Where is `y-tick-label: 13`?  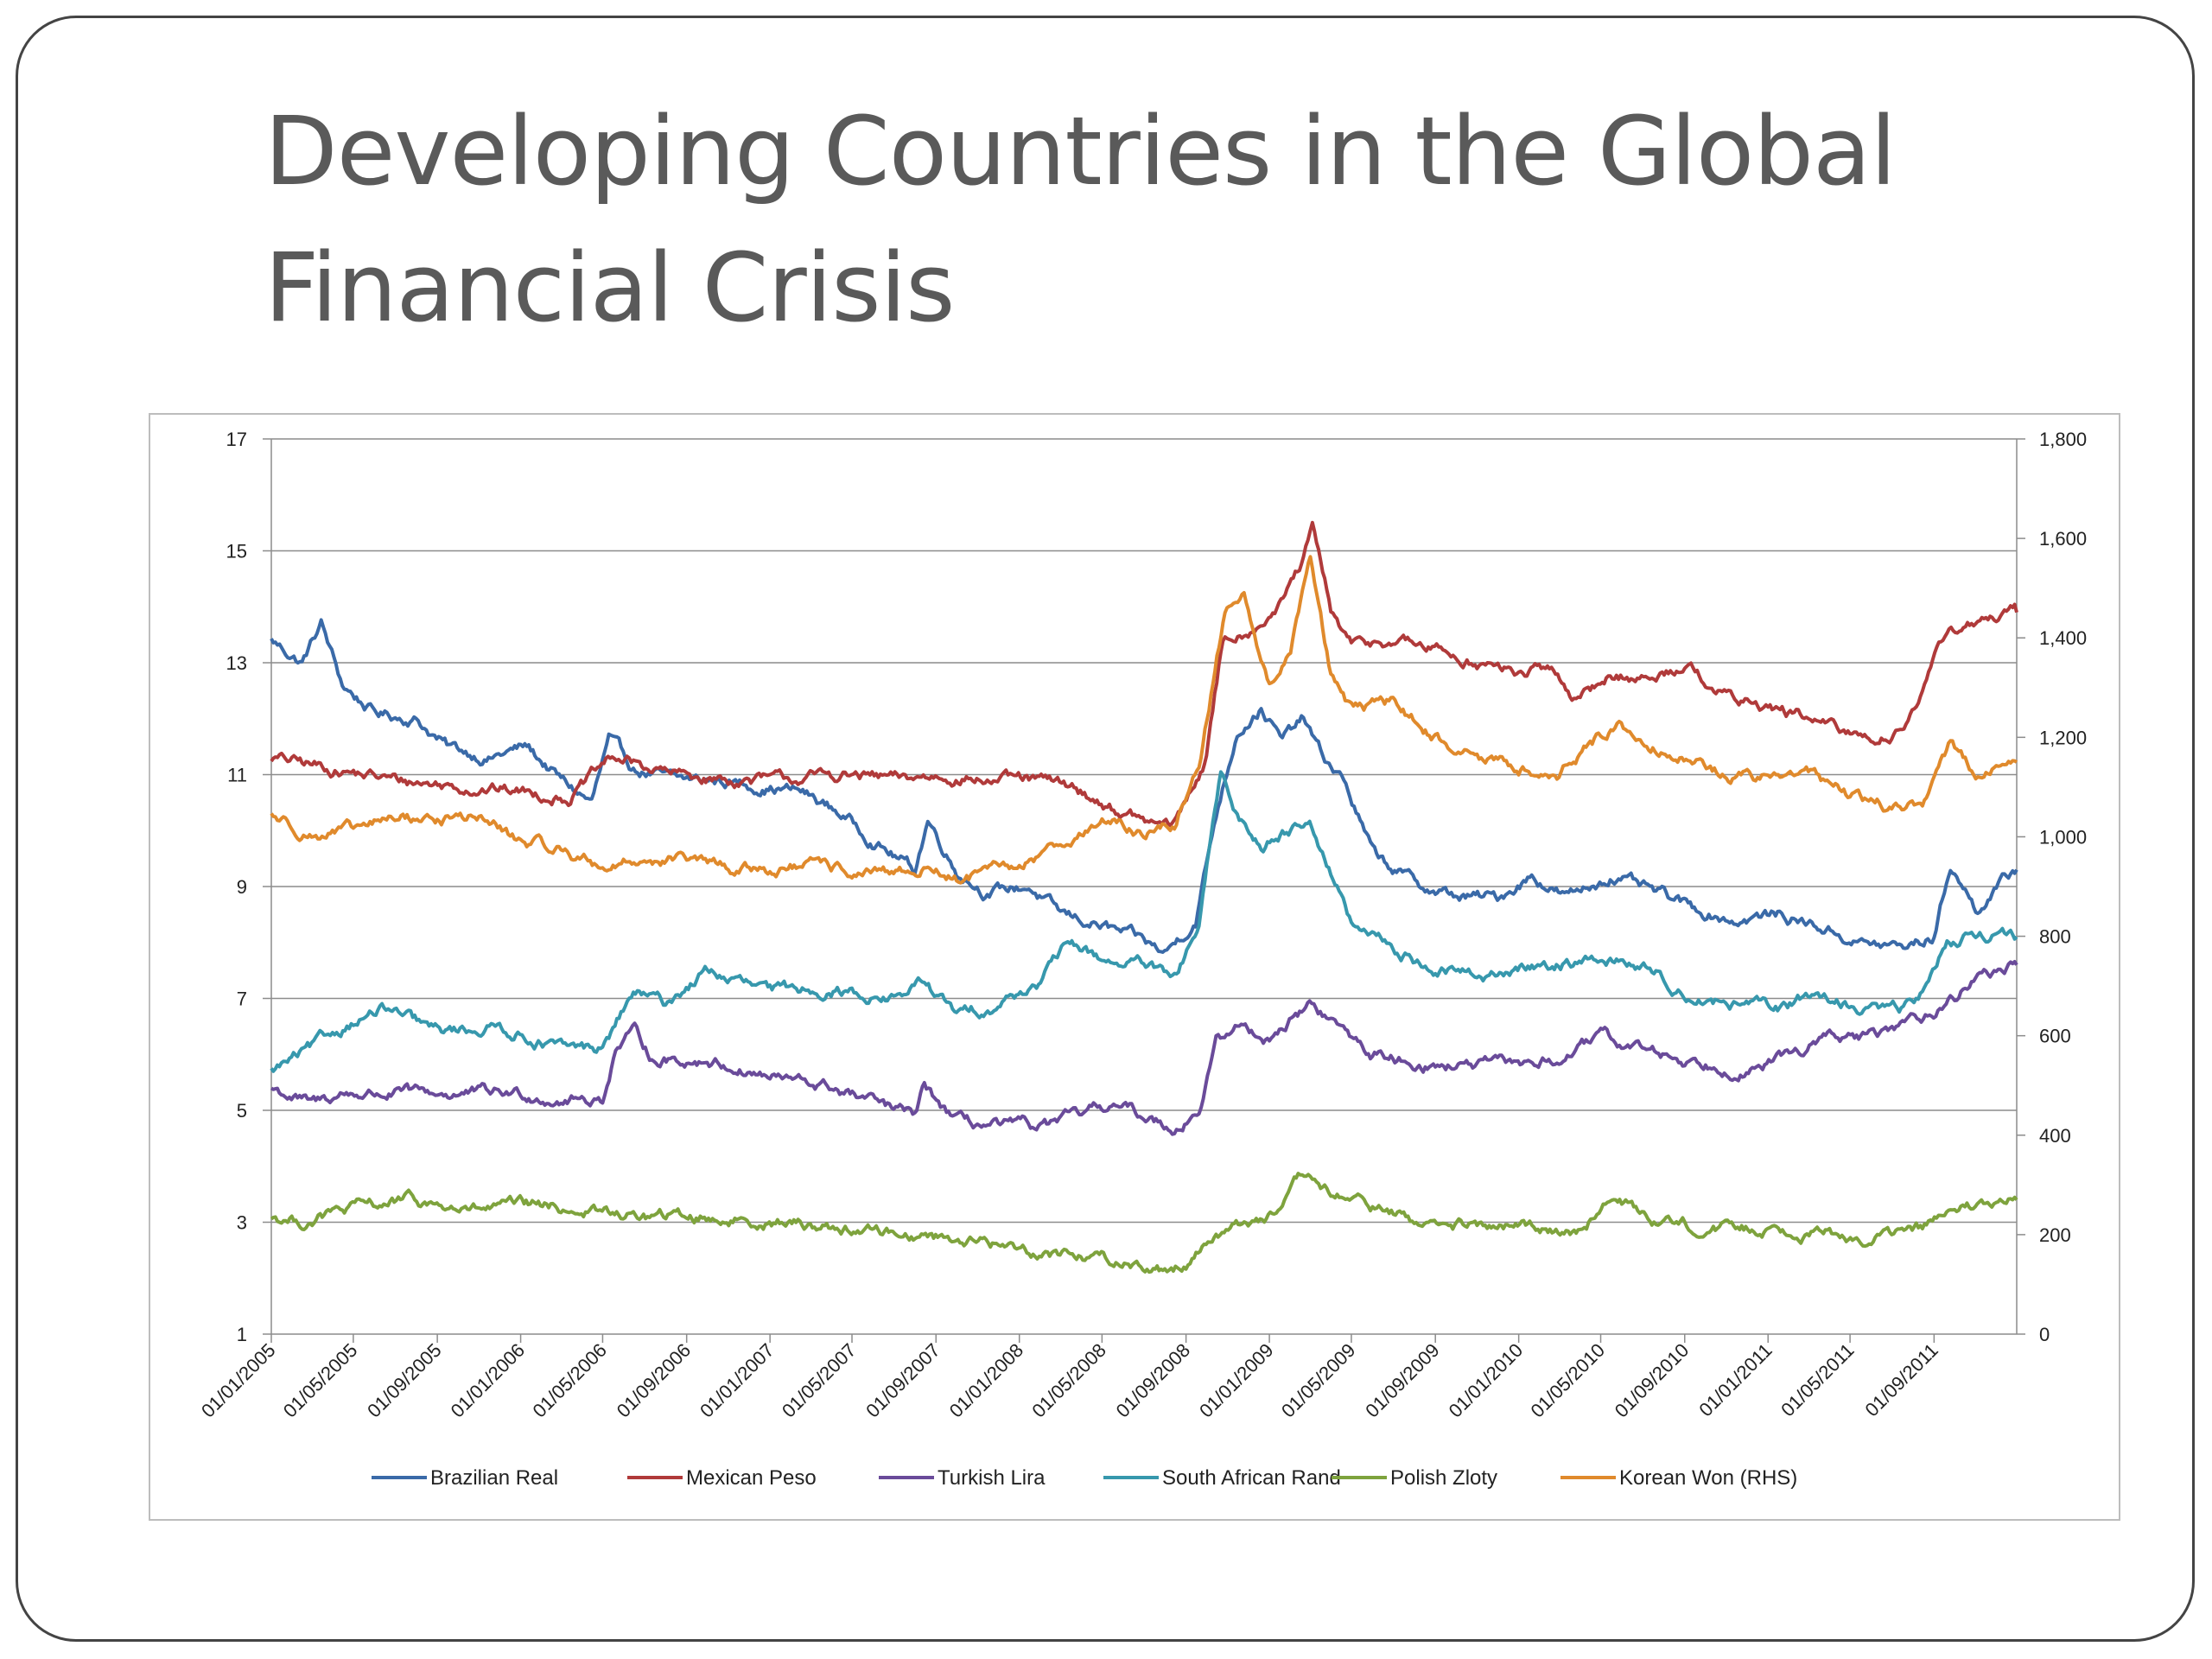
y-tick-label: 13 is located at coordinates (236, 663).